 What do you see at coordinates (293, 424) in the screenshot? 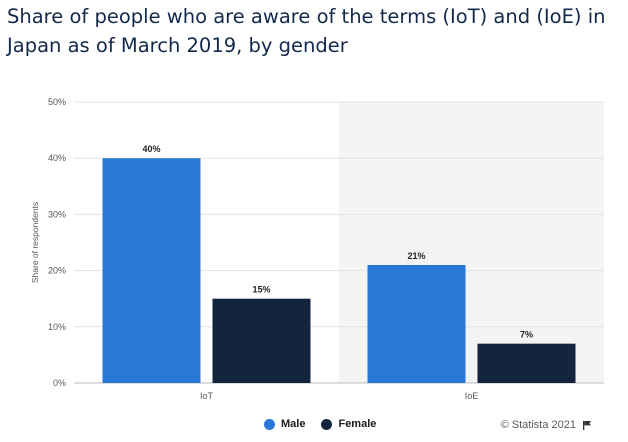
I see `legend-label-male: Male` at bounding box center [293, 424].